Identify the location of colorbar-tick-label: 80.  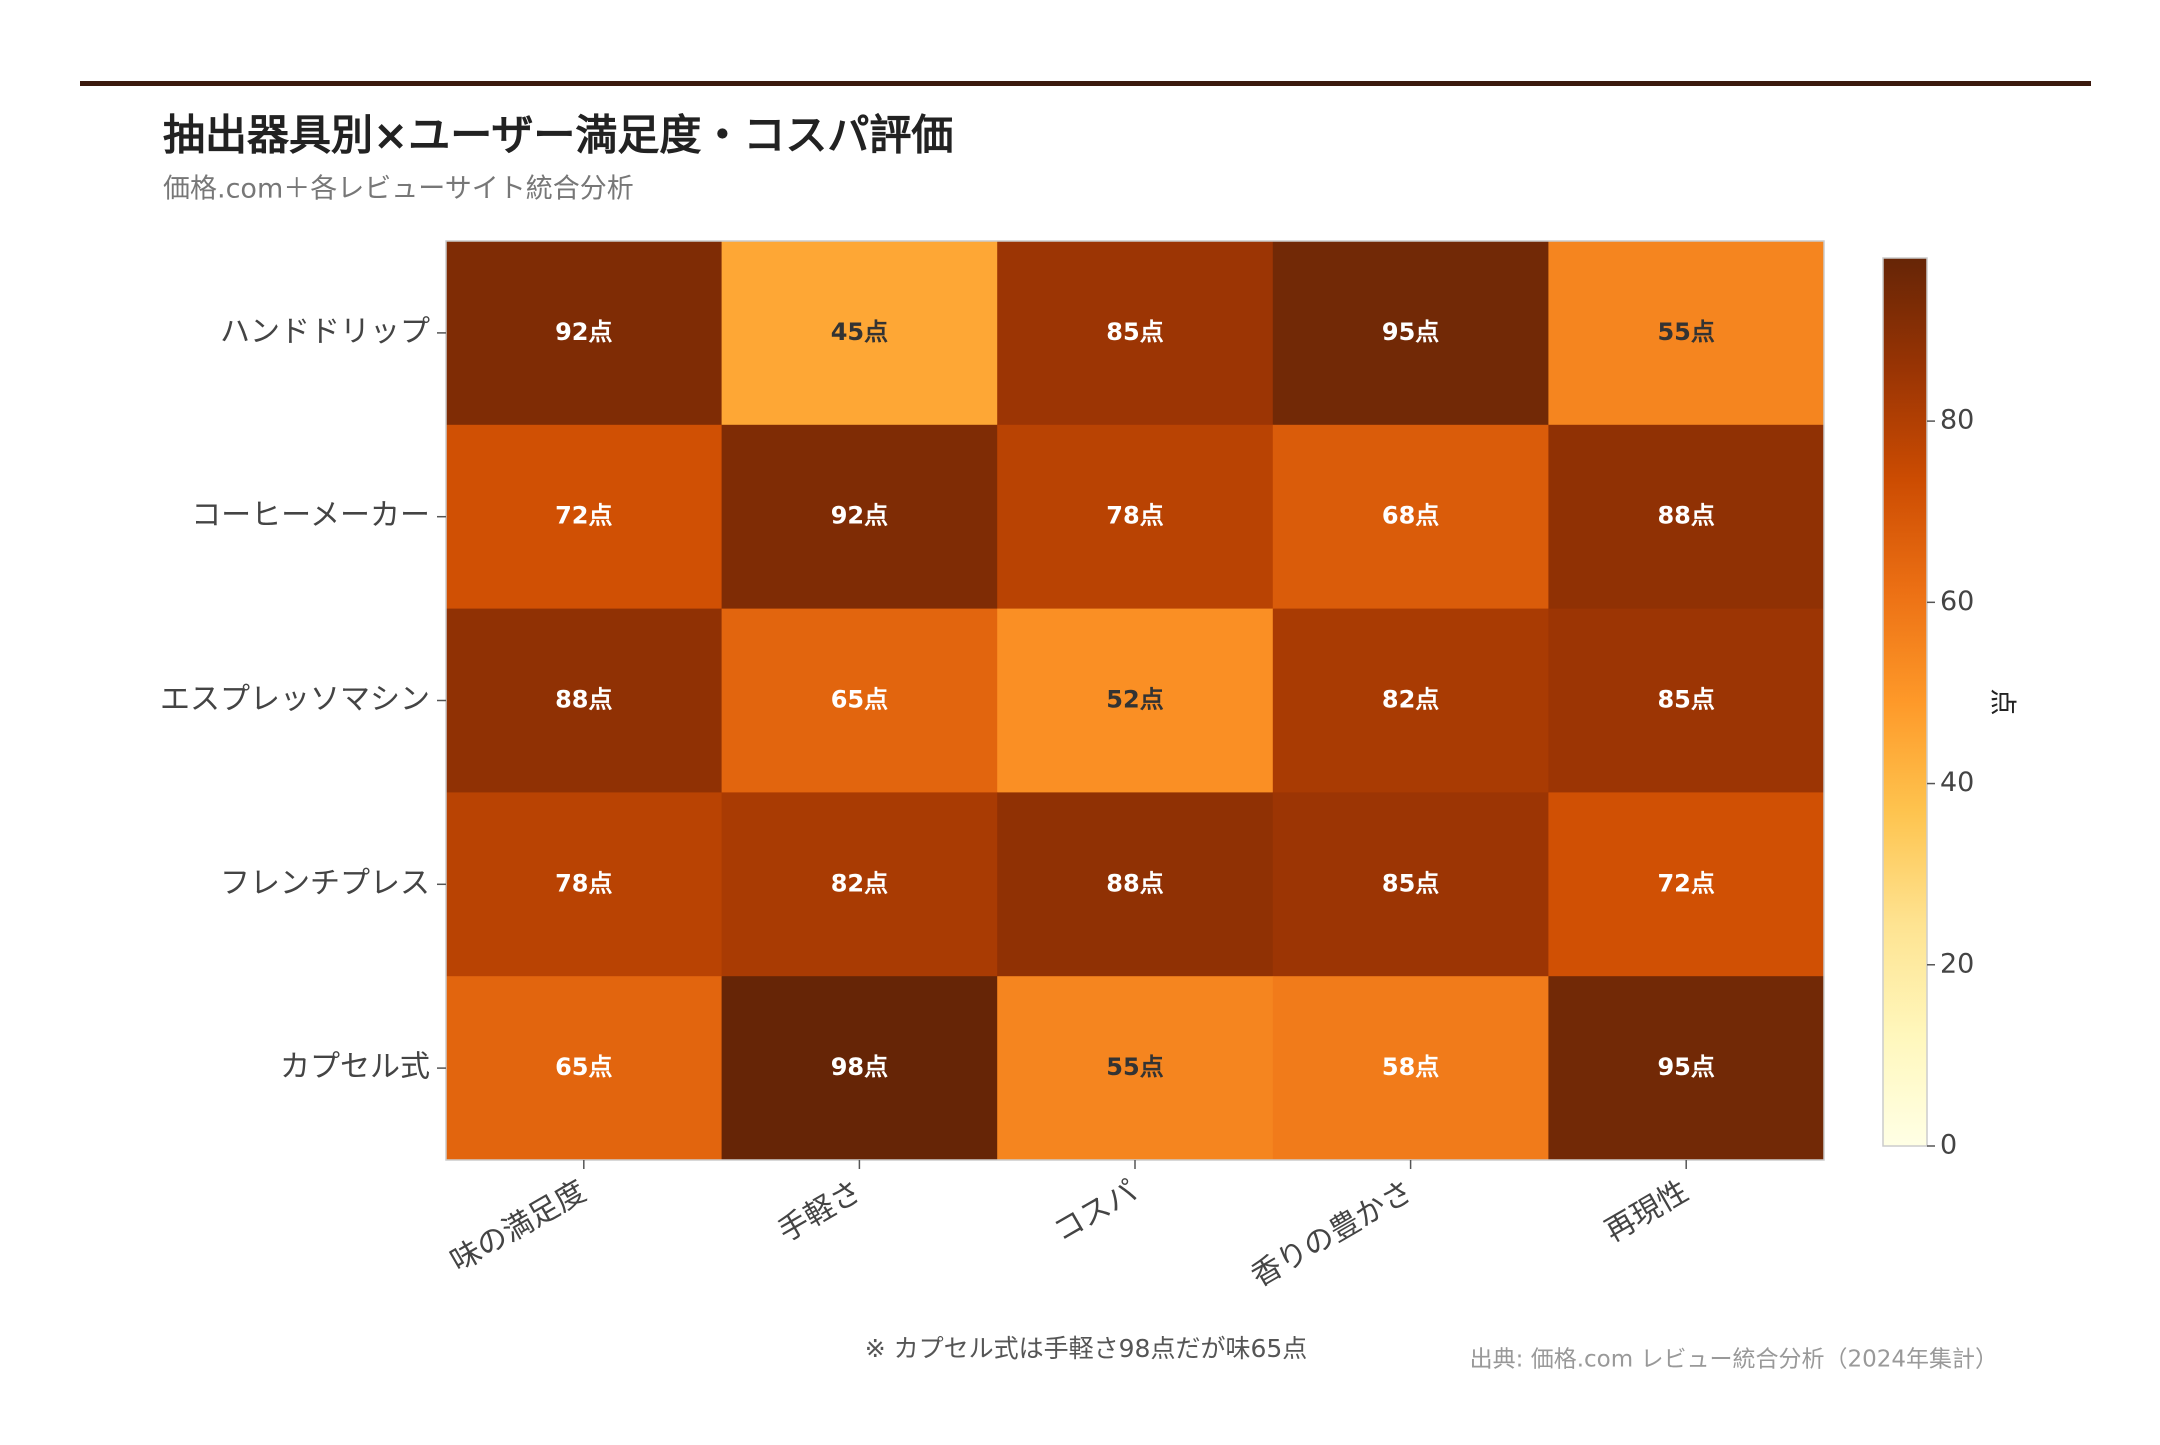
(1957, 420).